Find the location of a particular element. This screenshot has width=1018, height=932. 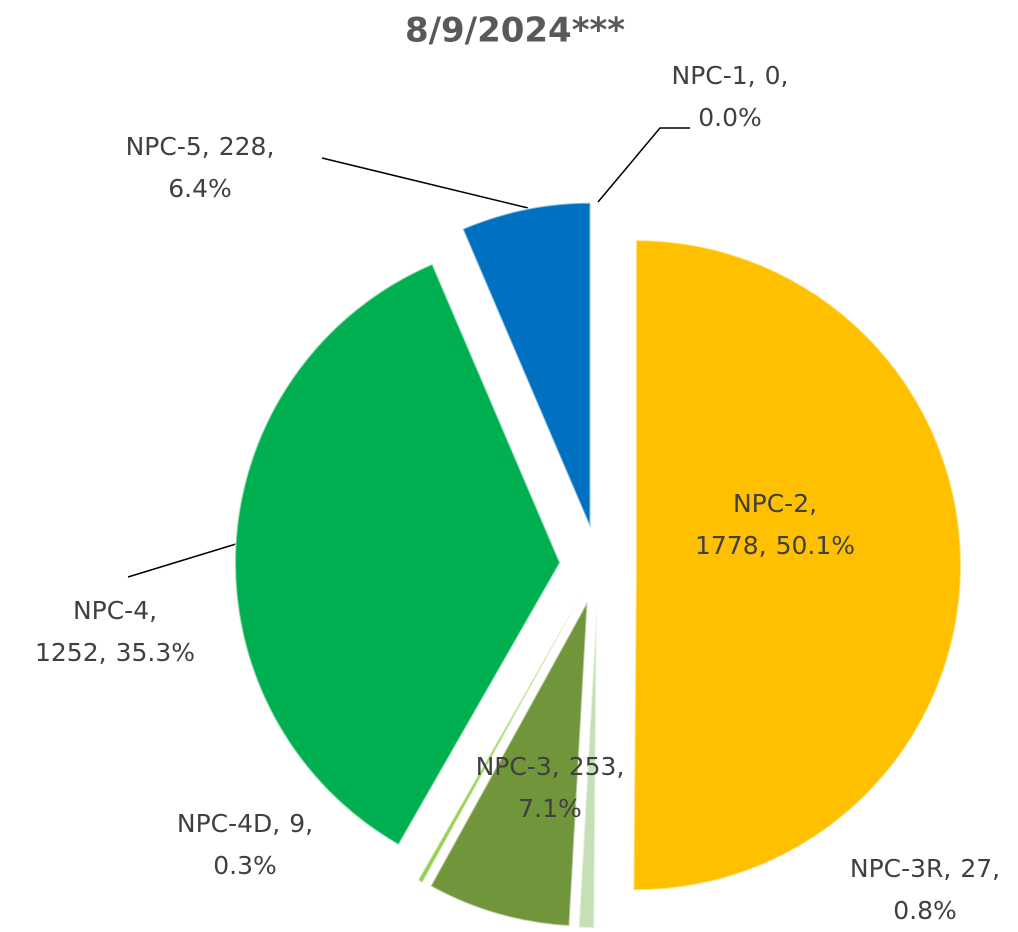

label-percent: 0.3% is located at coordinates (245, 865).